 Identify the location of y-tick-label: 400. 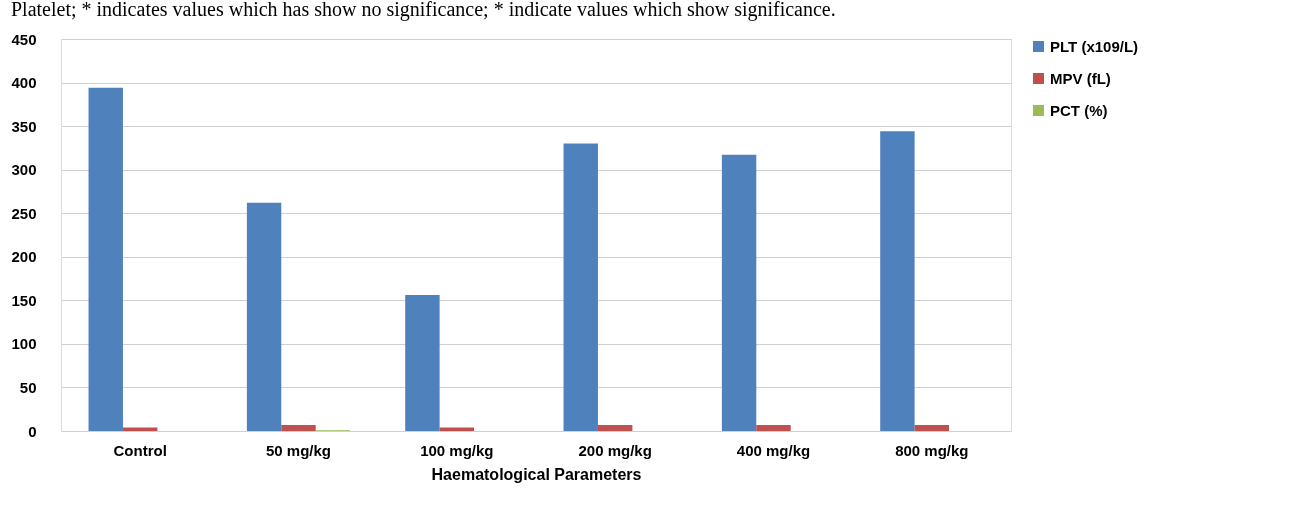
(24, 83).